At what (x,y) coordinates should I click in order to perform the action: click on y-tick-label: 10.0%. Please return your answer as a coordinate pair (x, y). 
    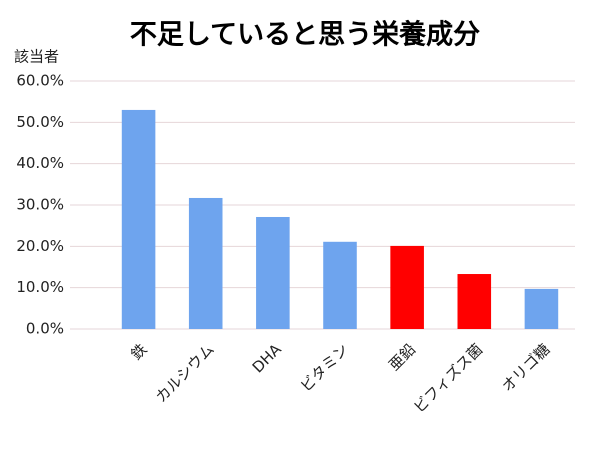
    Looking at the image, I should click on (40, 287).